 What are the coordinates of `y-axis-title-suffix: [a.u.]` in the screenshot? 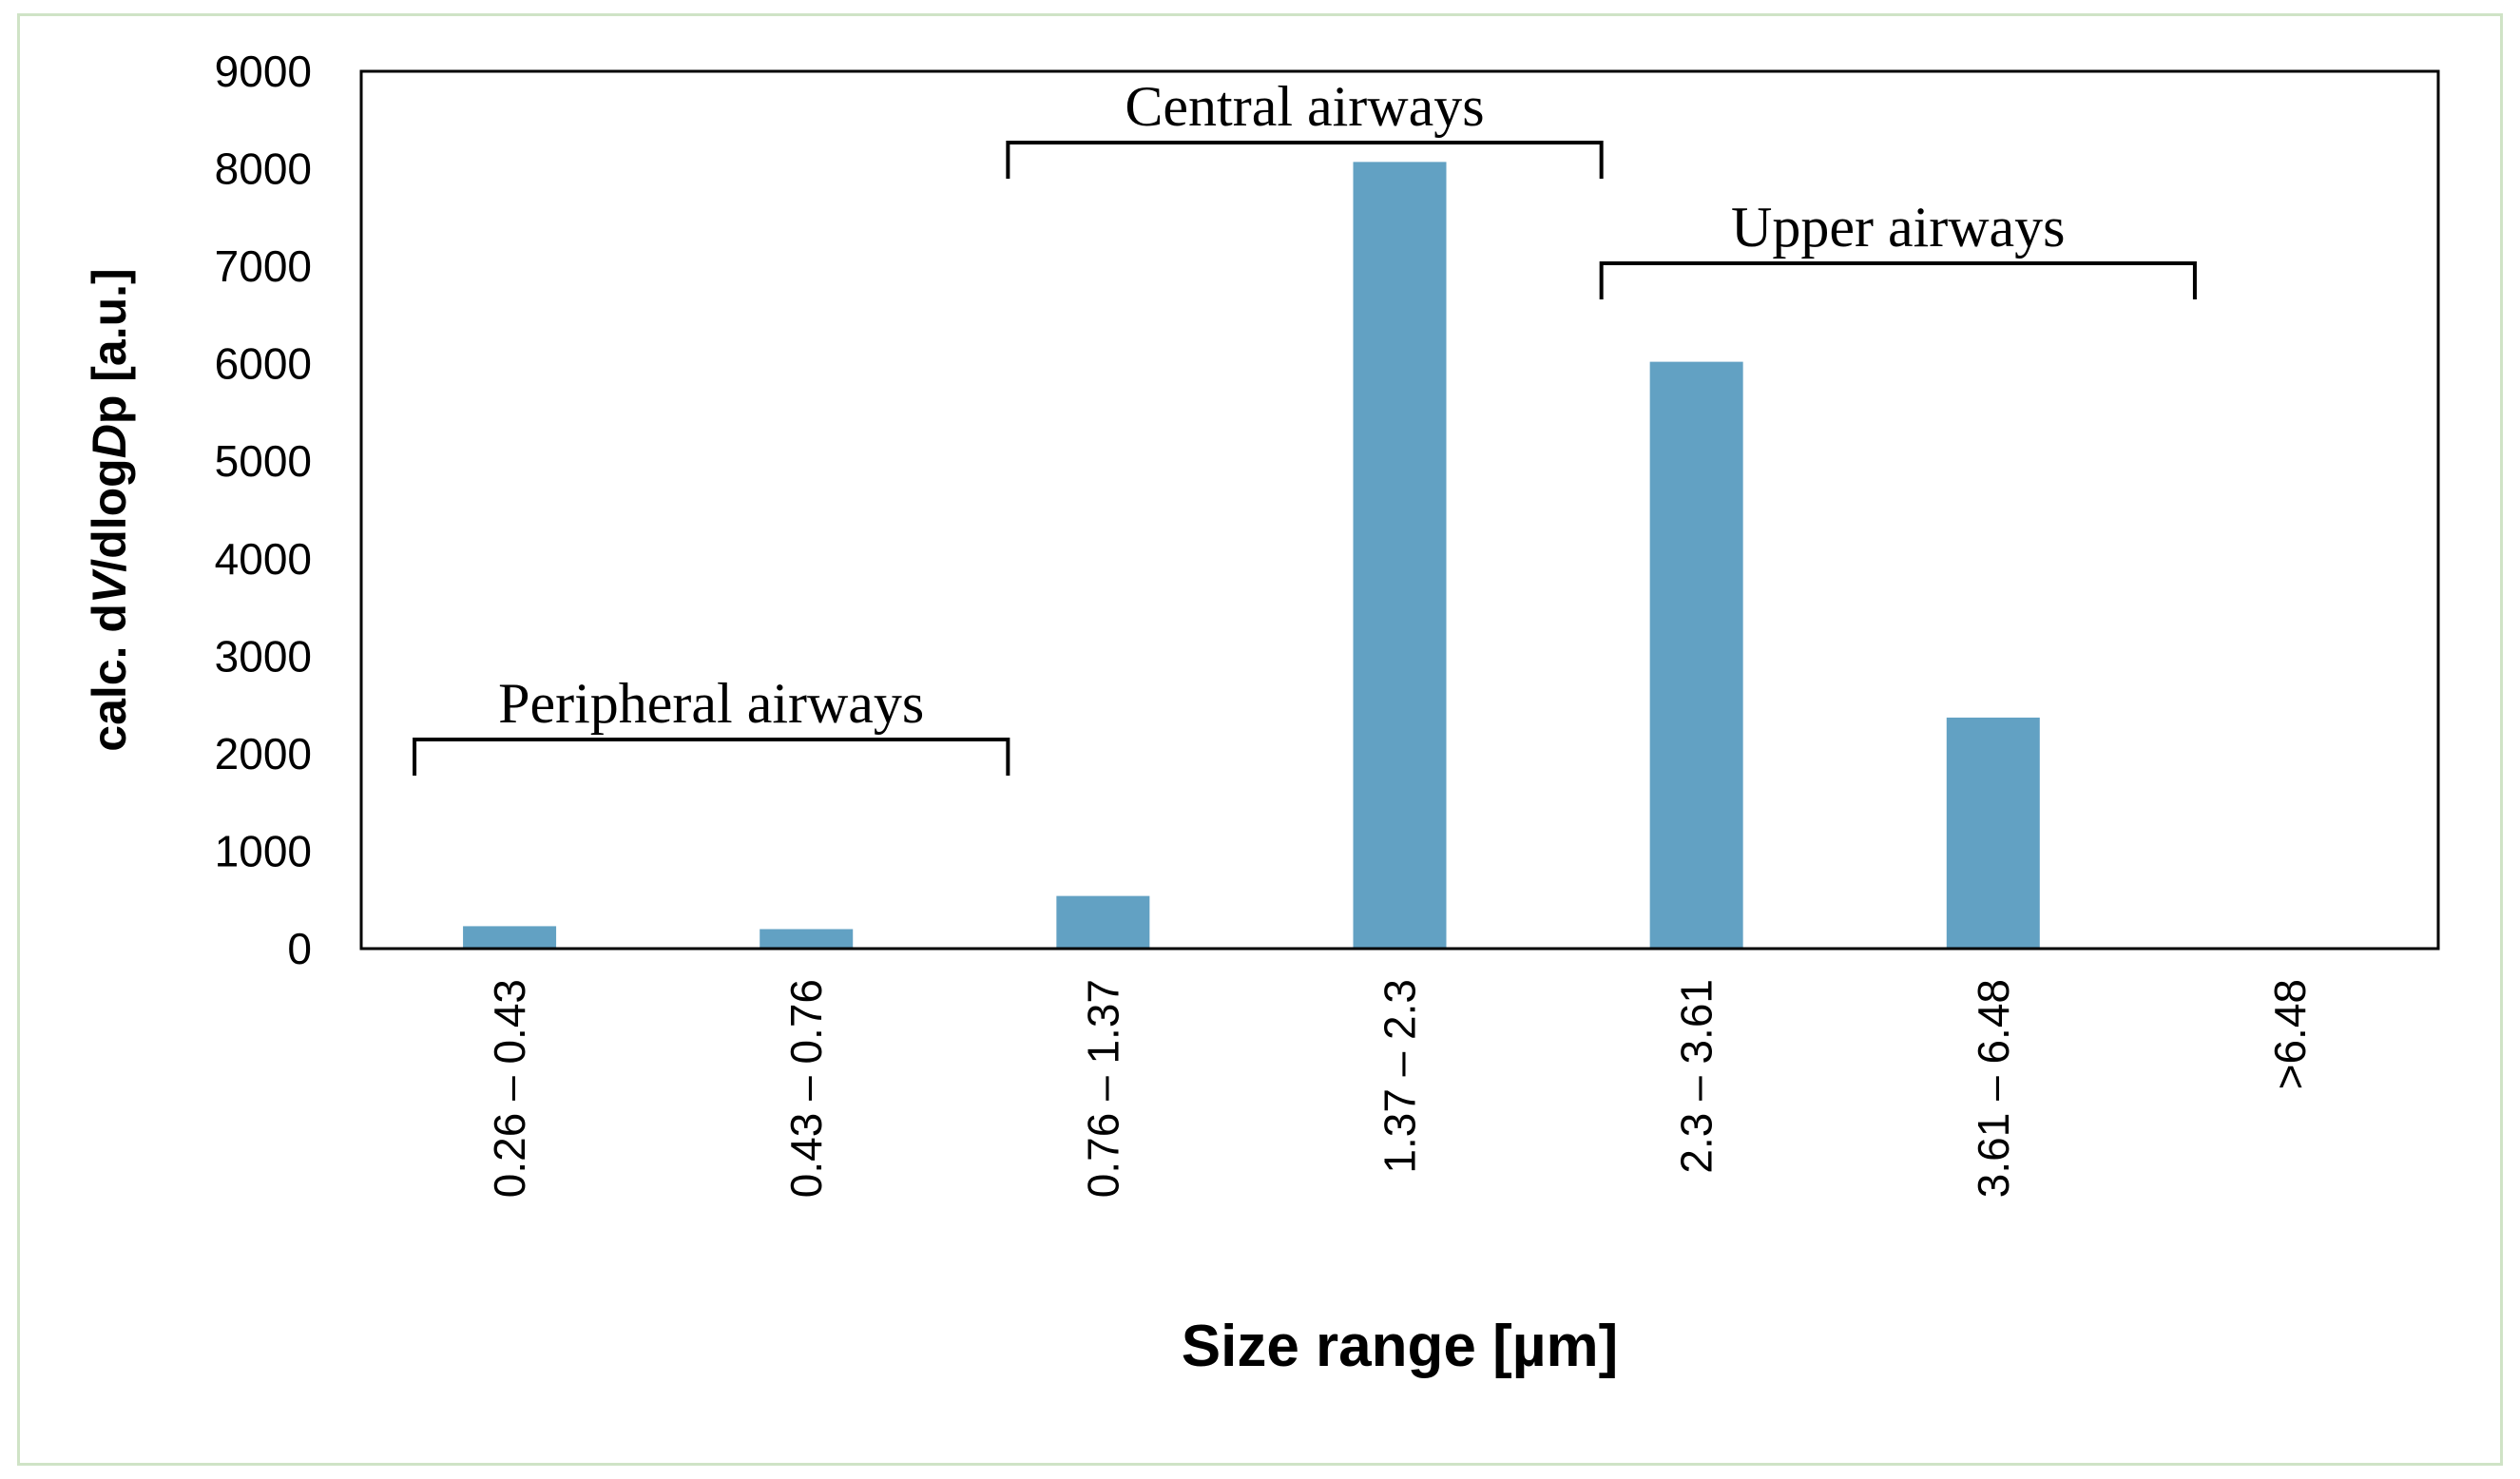 It's located at (109, 331).